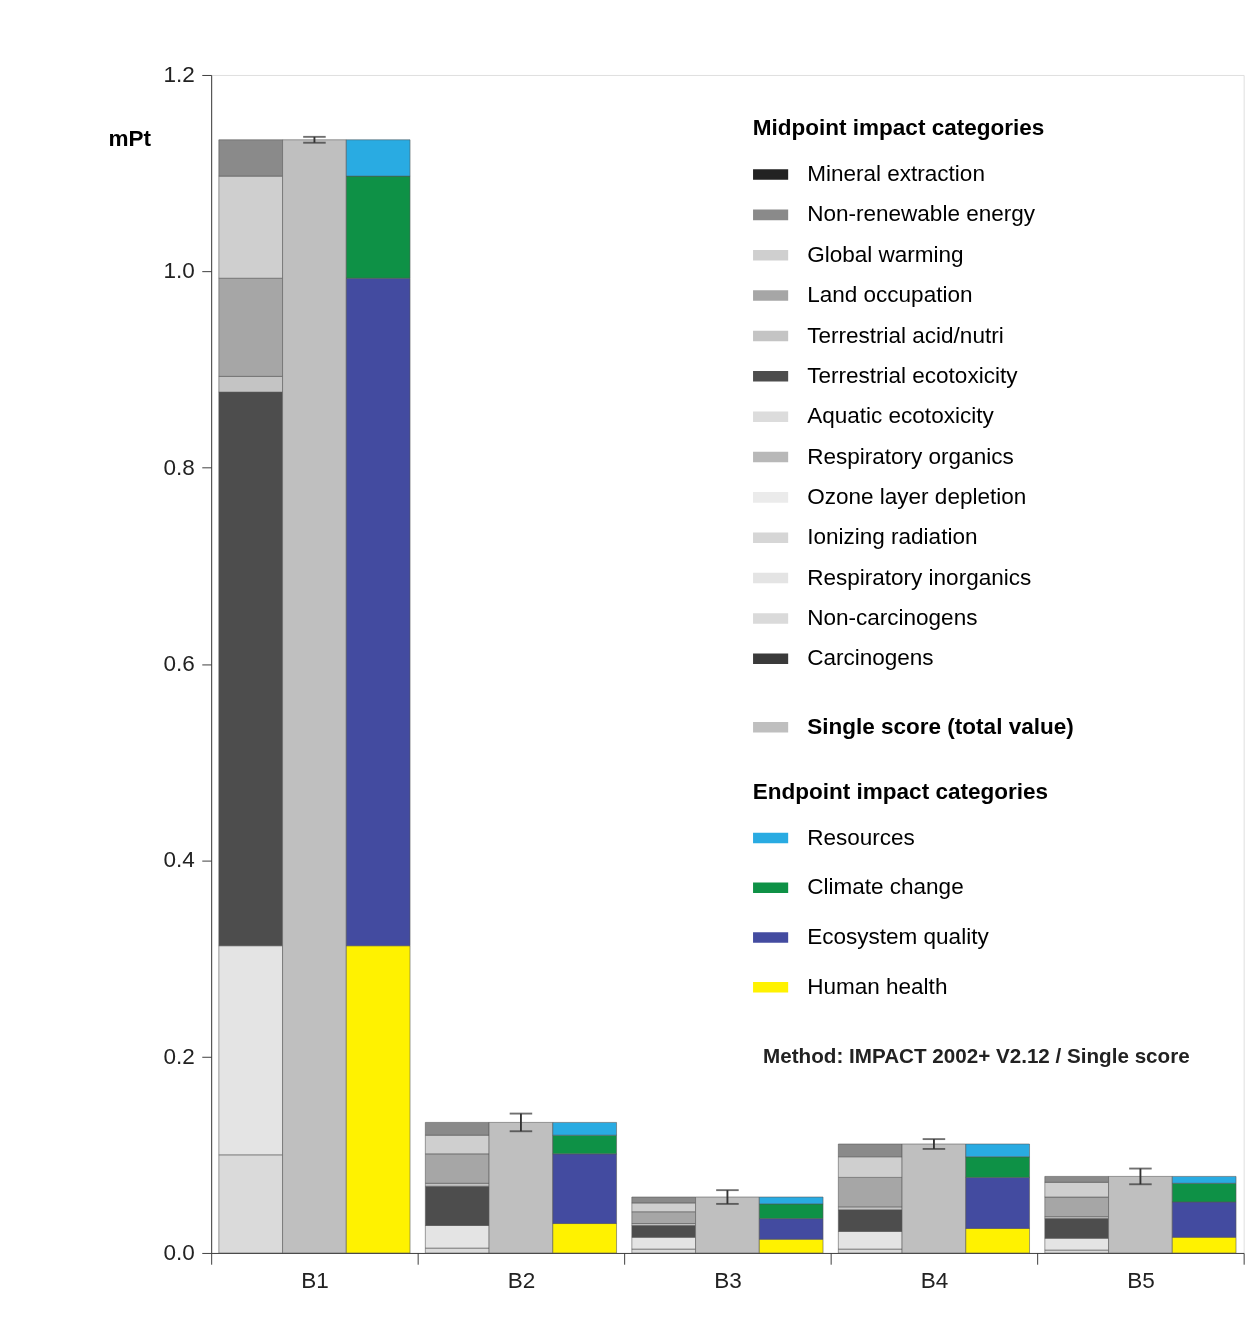 Image resolution: width=1254 pixels, height=1331 pixels. Describe the element at coordinates (315, 1281) in the screenshot. I see `x-tick-label: B1` at that location.